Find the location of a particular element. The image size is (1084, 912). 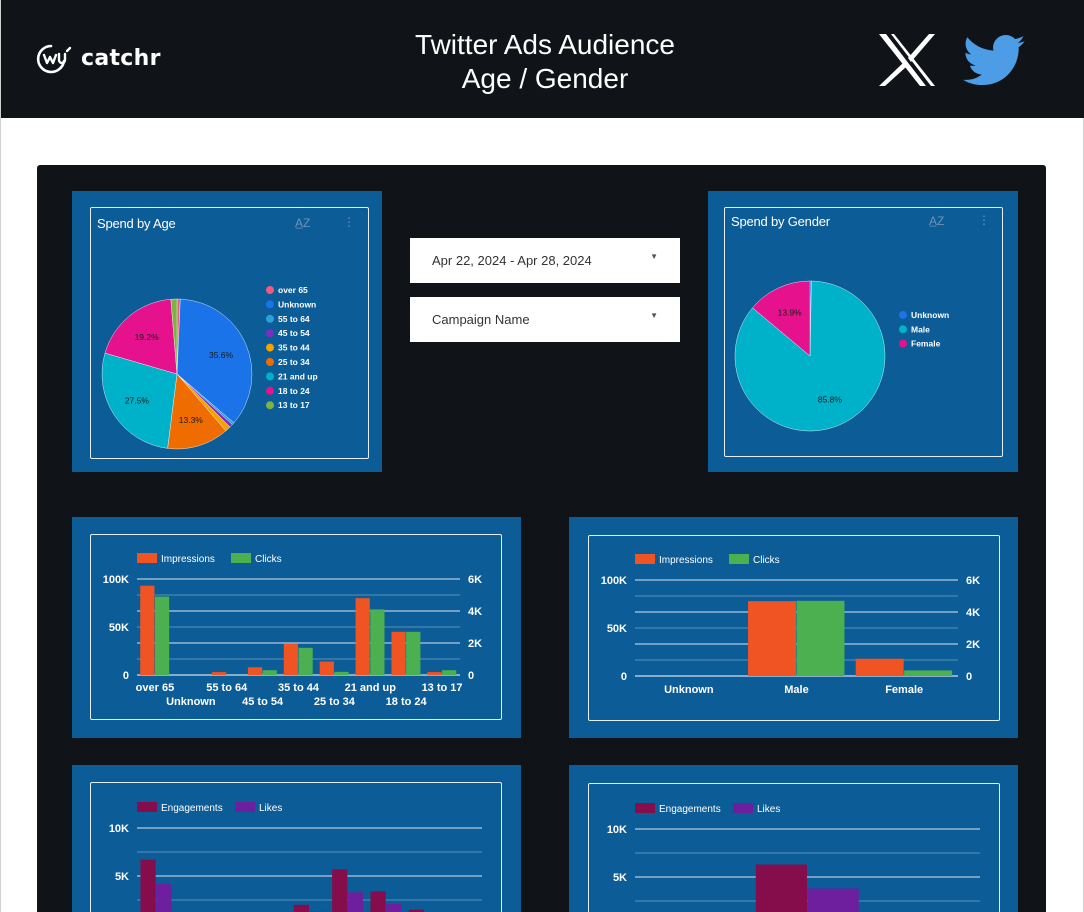

x-tick-label: 55 to 64 is located at coordinates (227, 688).